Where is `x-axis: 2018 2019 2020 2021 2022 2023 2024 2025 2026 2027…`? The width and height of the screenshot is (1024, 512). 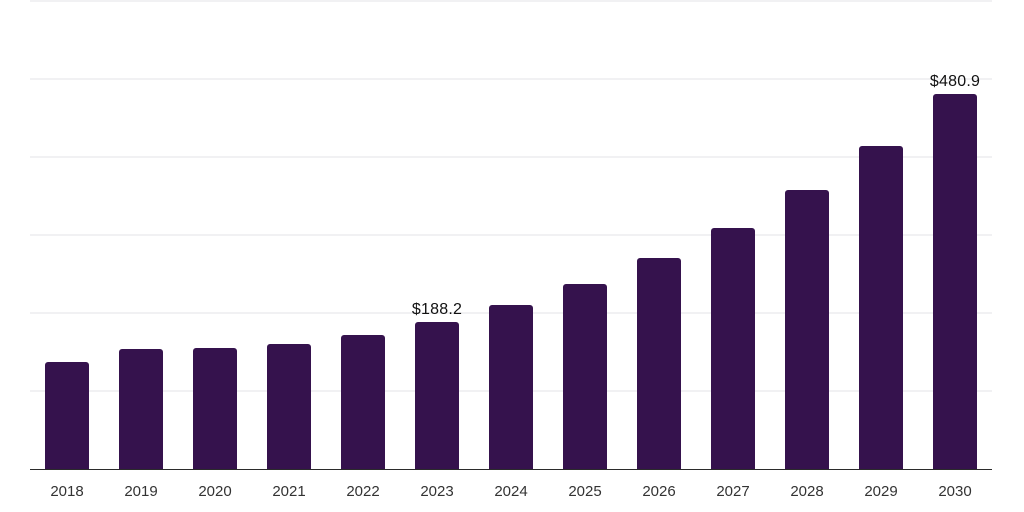 x-axis: 2018 2019 2020 2021 2022 2023 2024 2025 2026 2027… is located at coordinates (511, 491).